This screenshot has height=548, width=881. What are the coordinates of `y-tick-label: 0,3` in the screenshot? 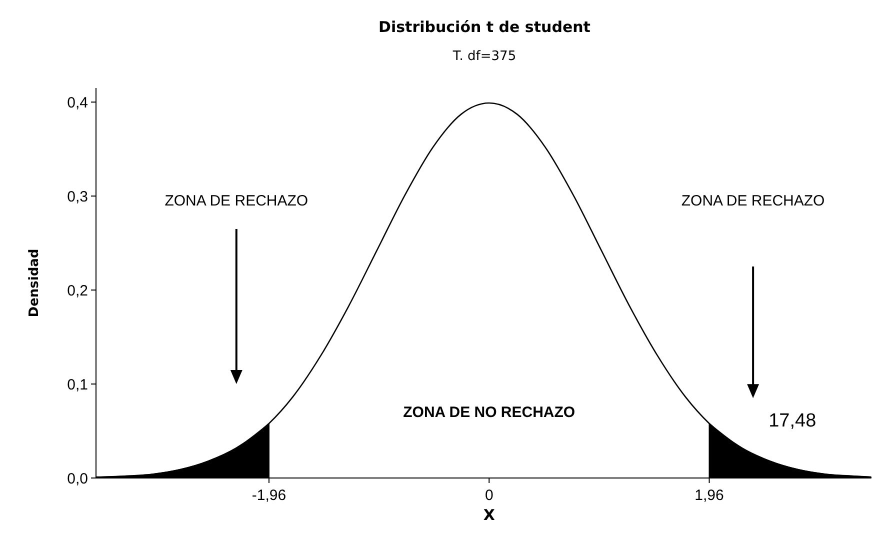 It's located at (77, 197).